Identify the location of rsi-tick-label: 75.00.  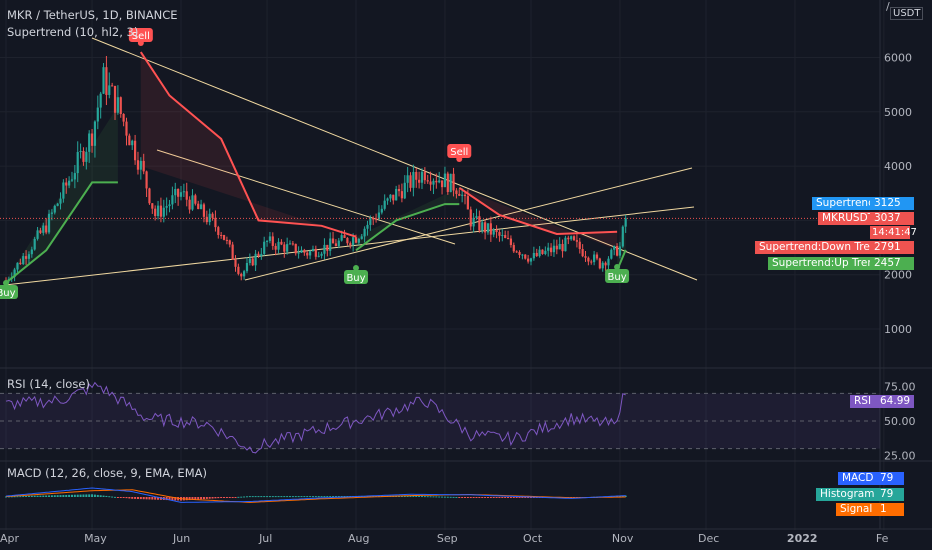
(900, 387).